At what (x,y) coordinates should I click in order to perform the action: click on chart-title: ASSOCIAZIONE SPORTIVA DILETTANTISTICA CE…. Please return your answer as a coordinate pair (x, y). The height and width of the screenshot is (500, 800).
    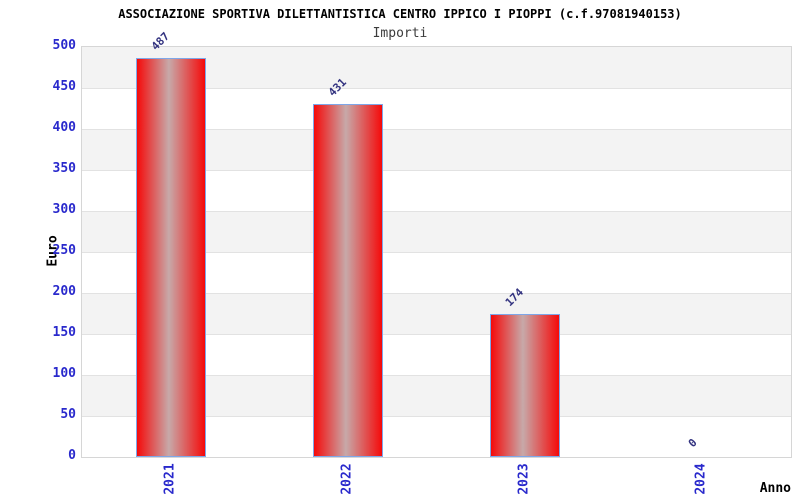
    Looking at the image, I should click on (400, 14).